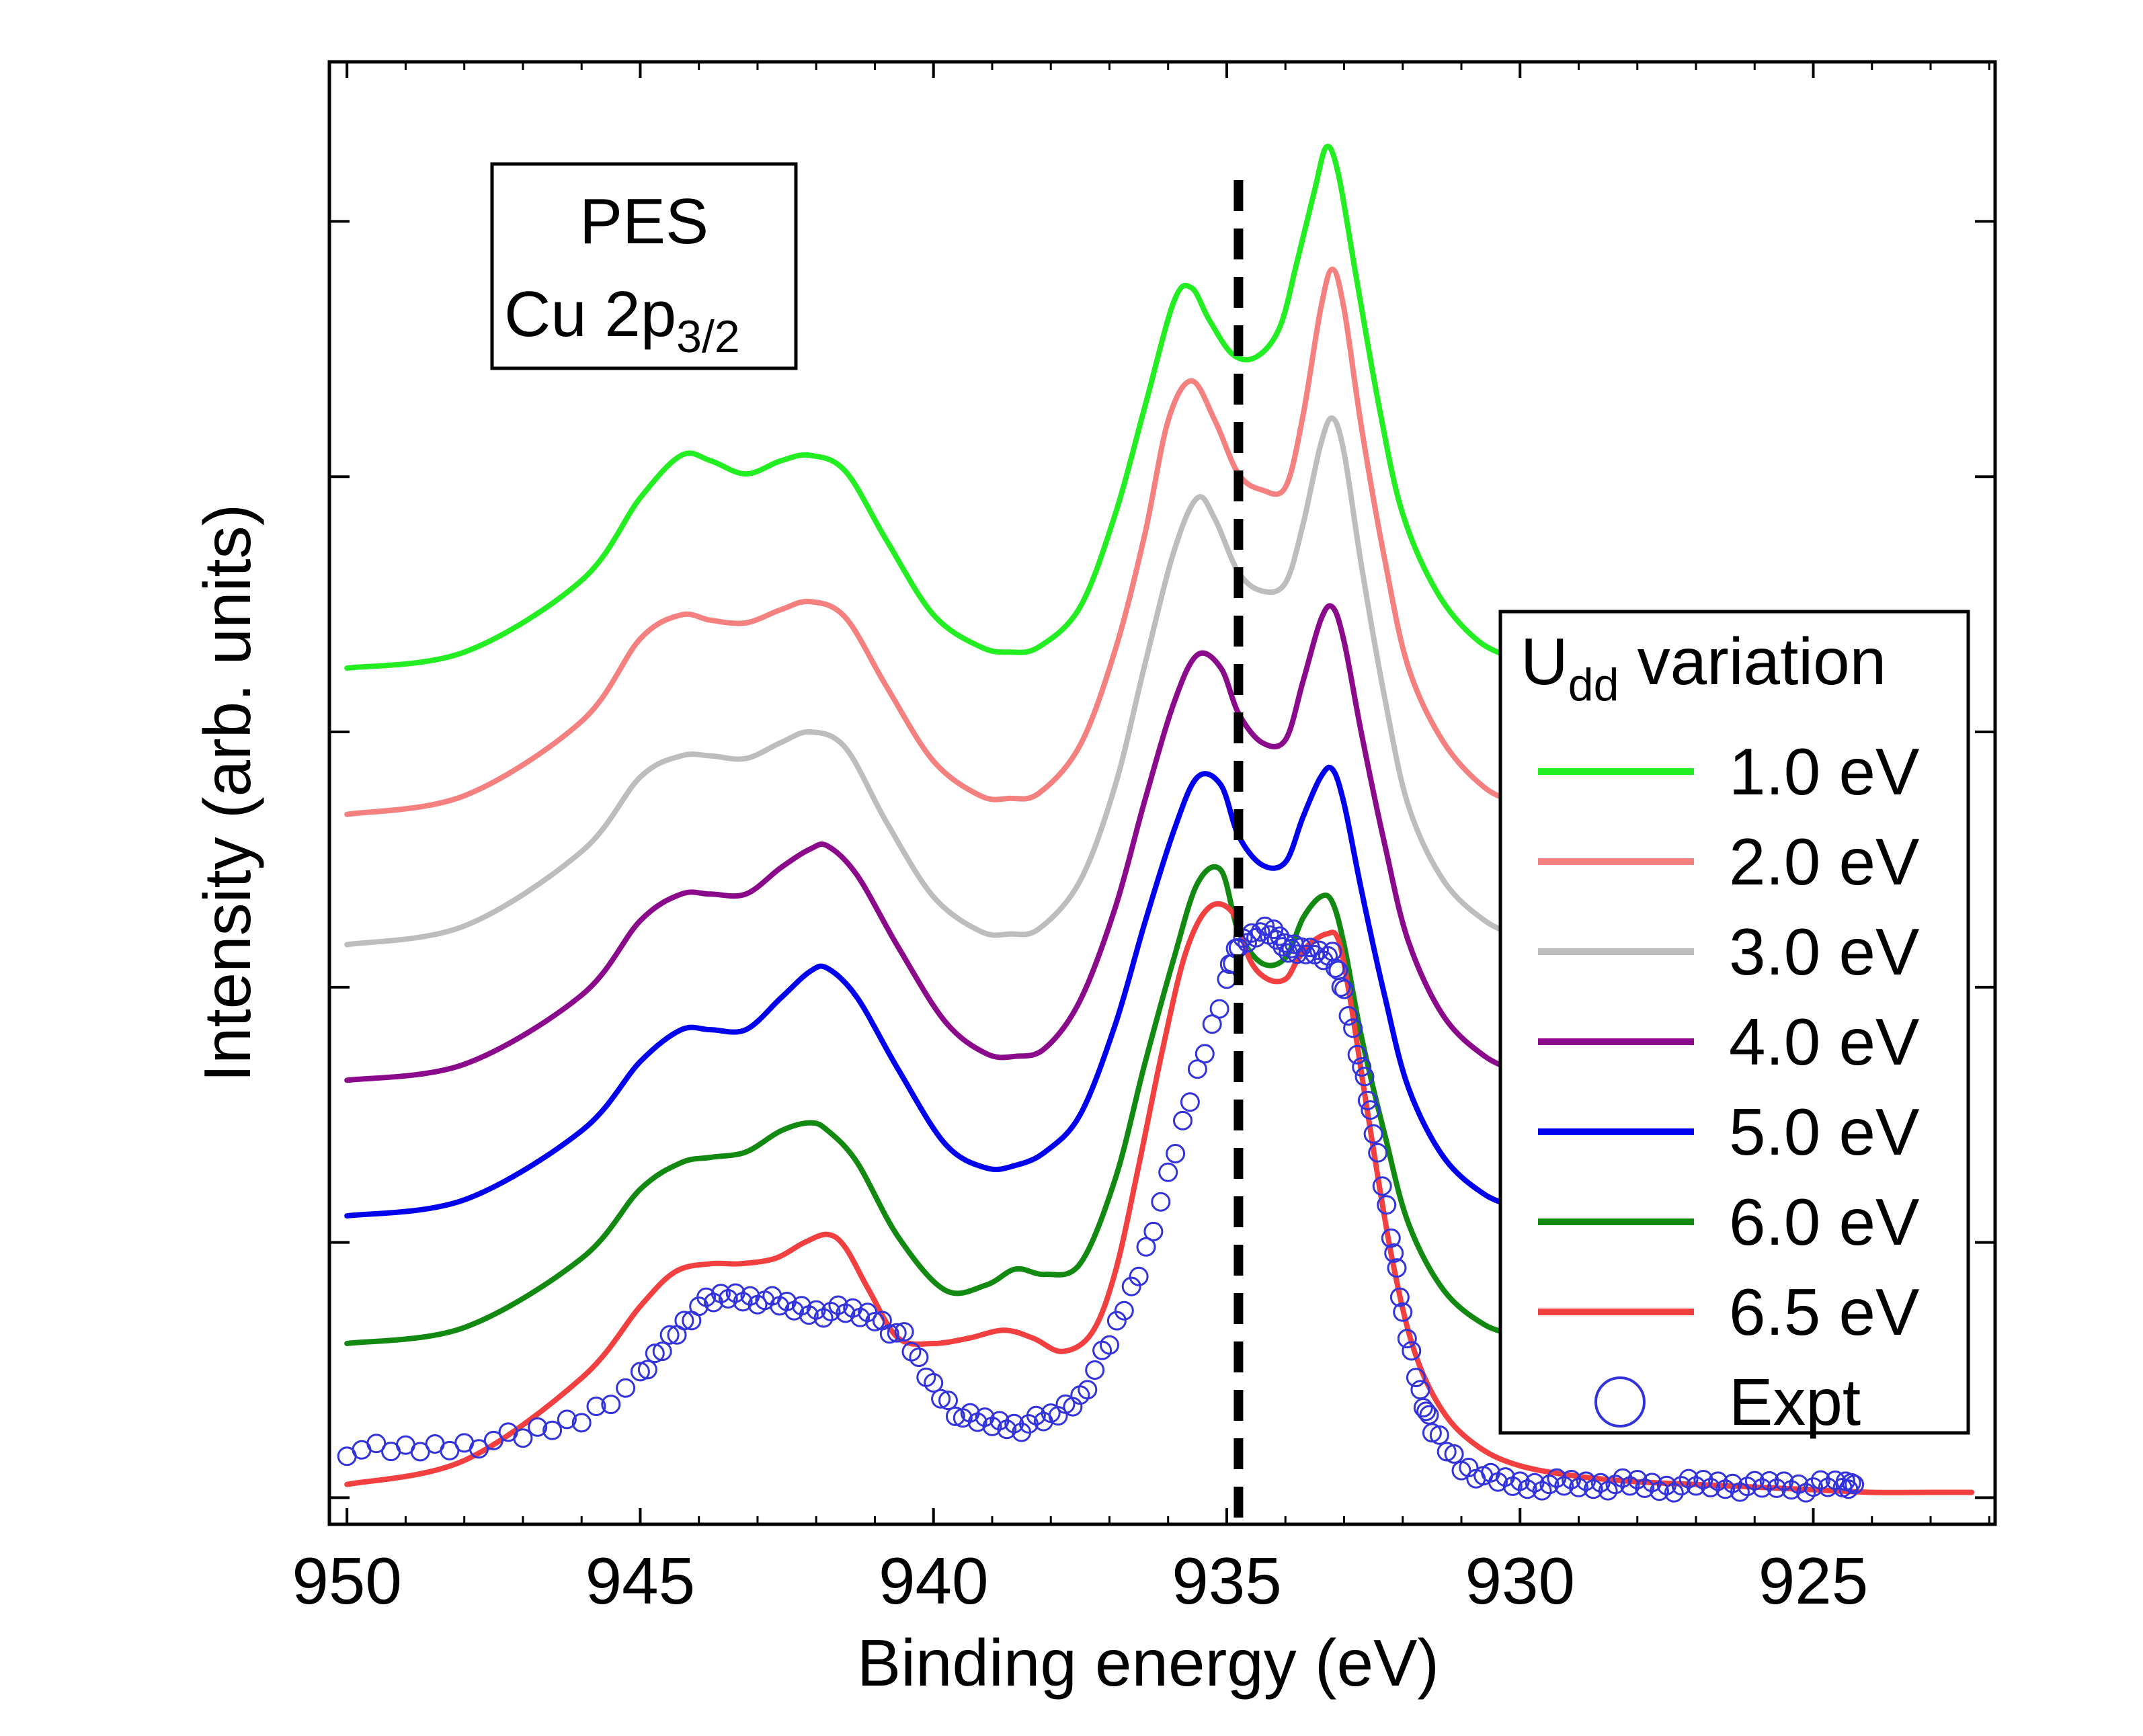 This screenshot has width=2143, height=1736. Describe the element at coordinates (708, 336) in the screenshot. I see `annotation-subscript: 3/2` at that location.